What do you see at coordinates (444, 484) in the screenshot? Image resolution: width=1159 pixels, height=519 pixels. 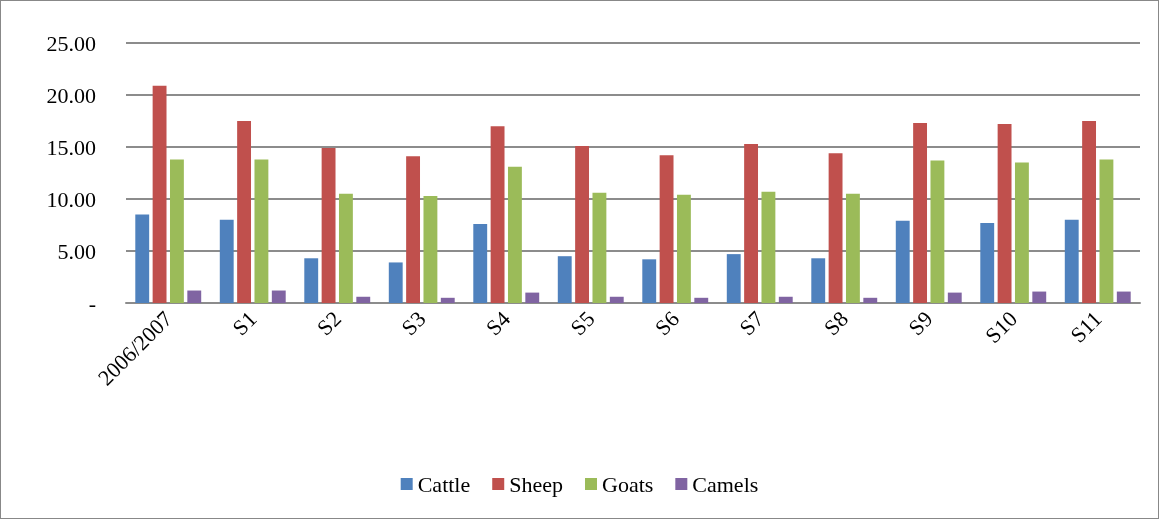 I see `legend-label: Cattle` at bounding box center [444, 484].